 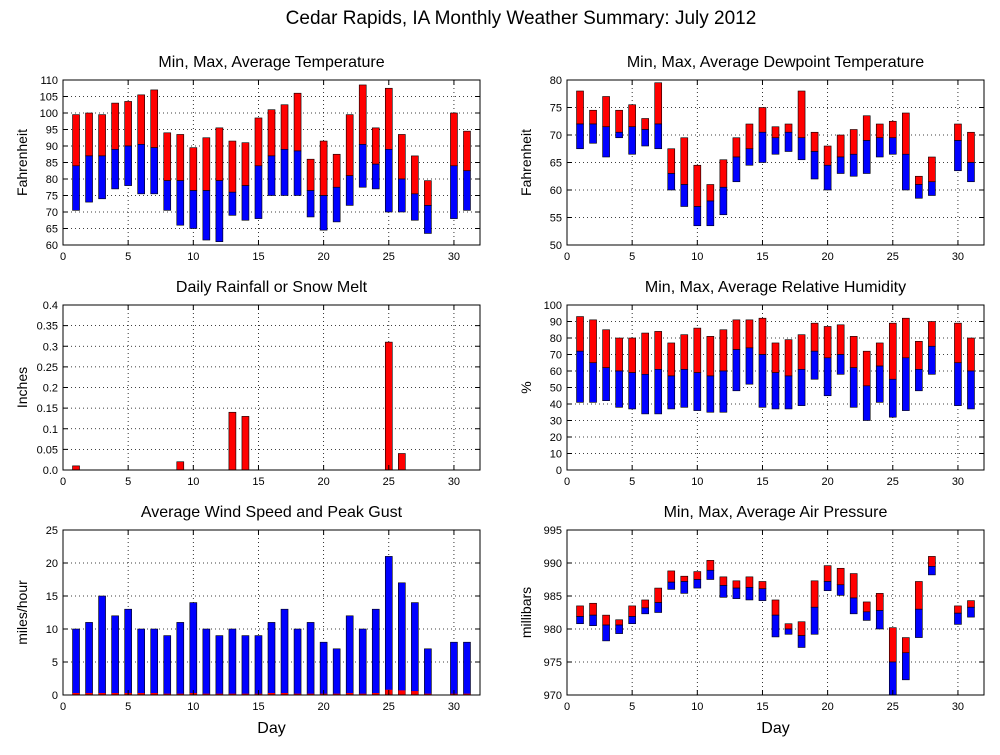 What do you see at coordinates (245, 443) in the screenshot?
I see `bar-rainfall` at bounding box center [245, 443].